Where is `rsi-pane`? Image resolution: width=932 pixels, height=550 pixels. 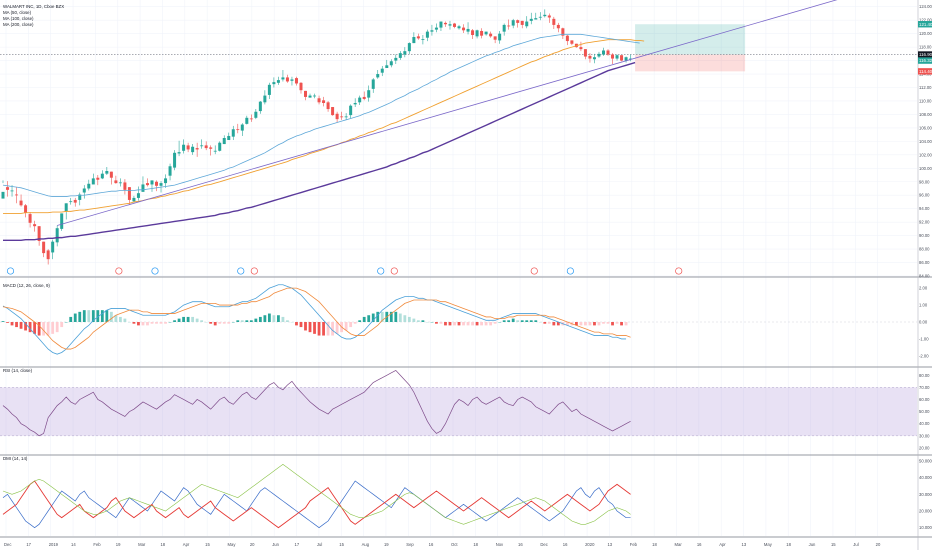 rsi-pane is located at coordinates (458, 403).